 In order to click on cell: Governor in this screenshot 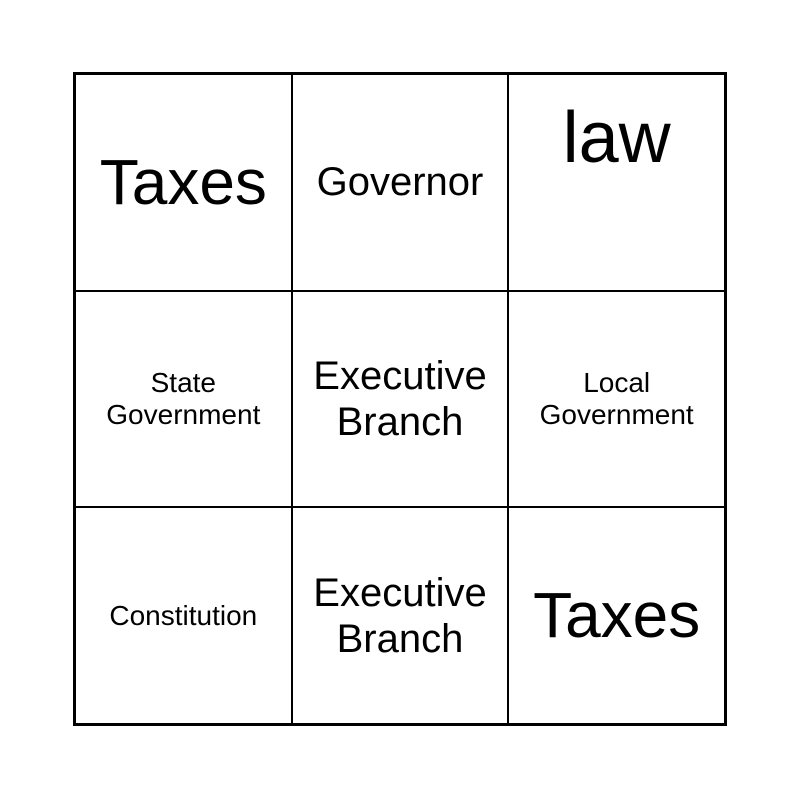, I will do `click(400, 182)`.